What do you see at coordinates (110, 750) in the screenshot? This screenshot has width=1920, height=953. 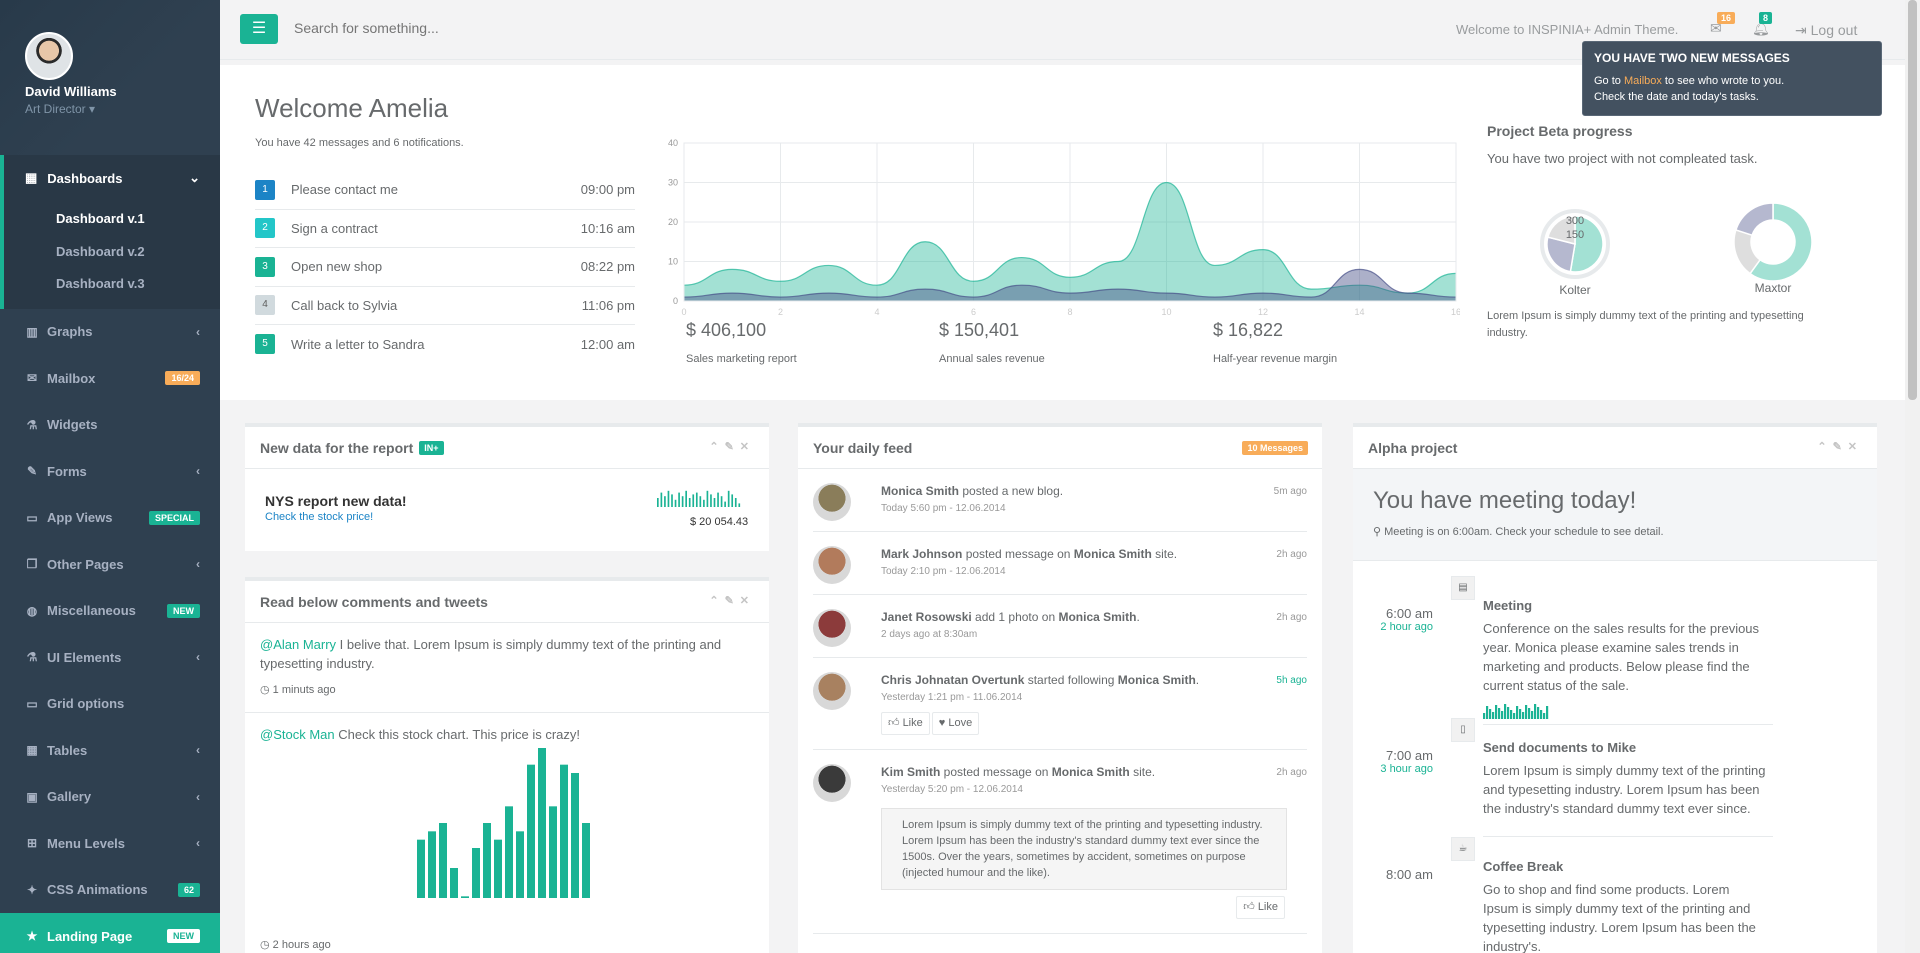 I see `sidebar-item-tables: ▦ Tables ‹` at bounding box center [110, 750].